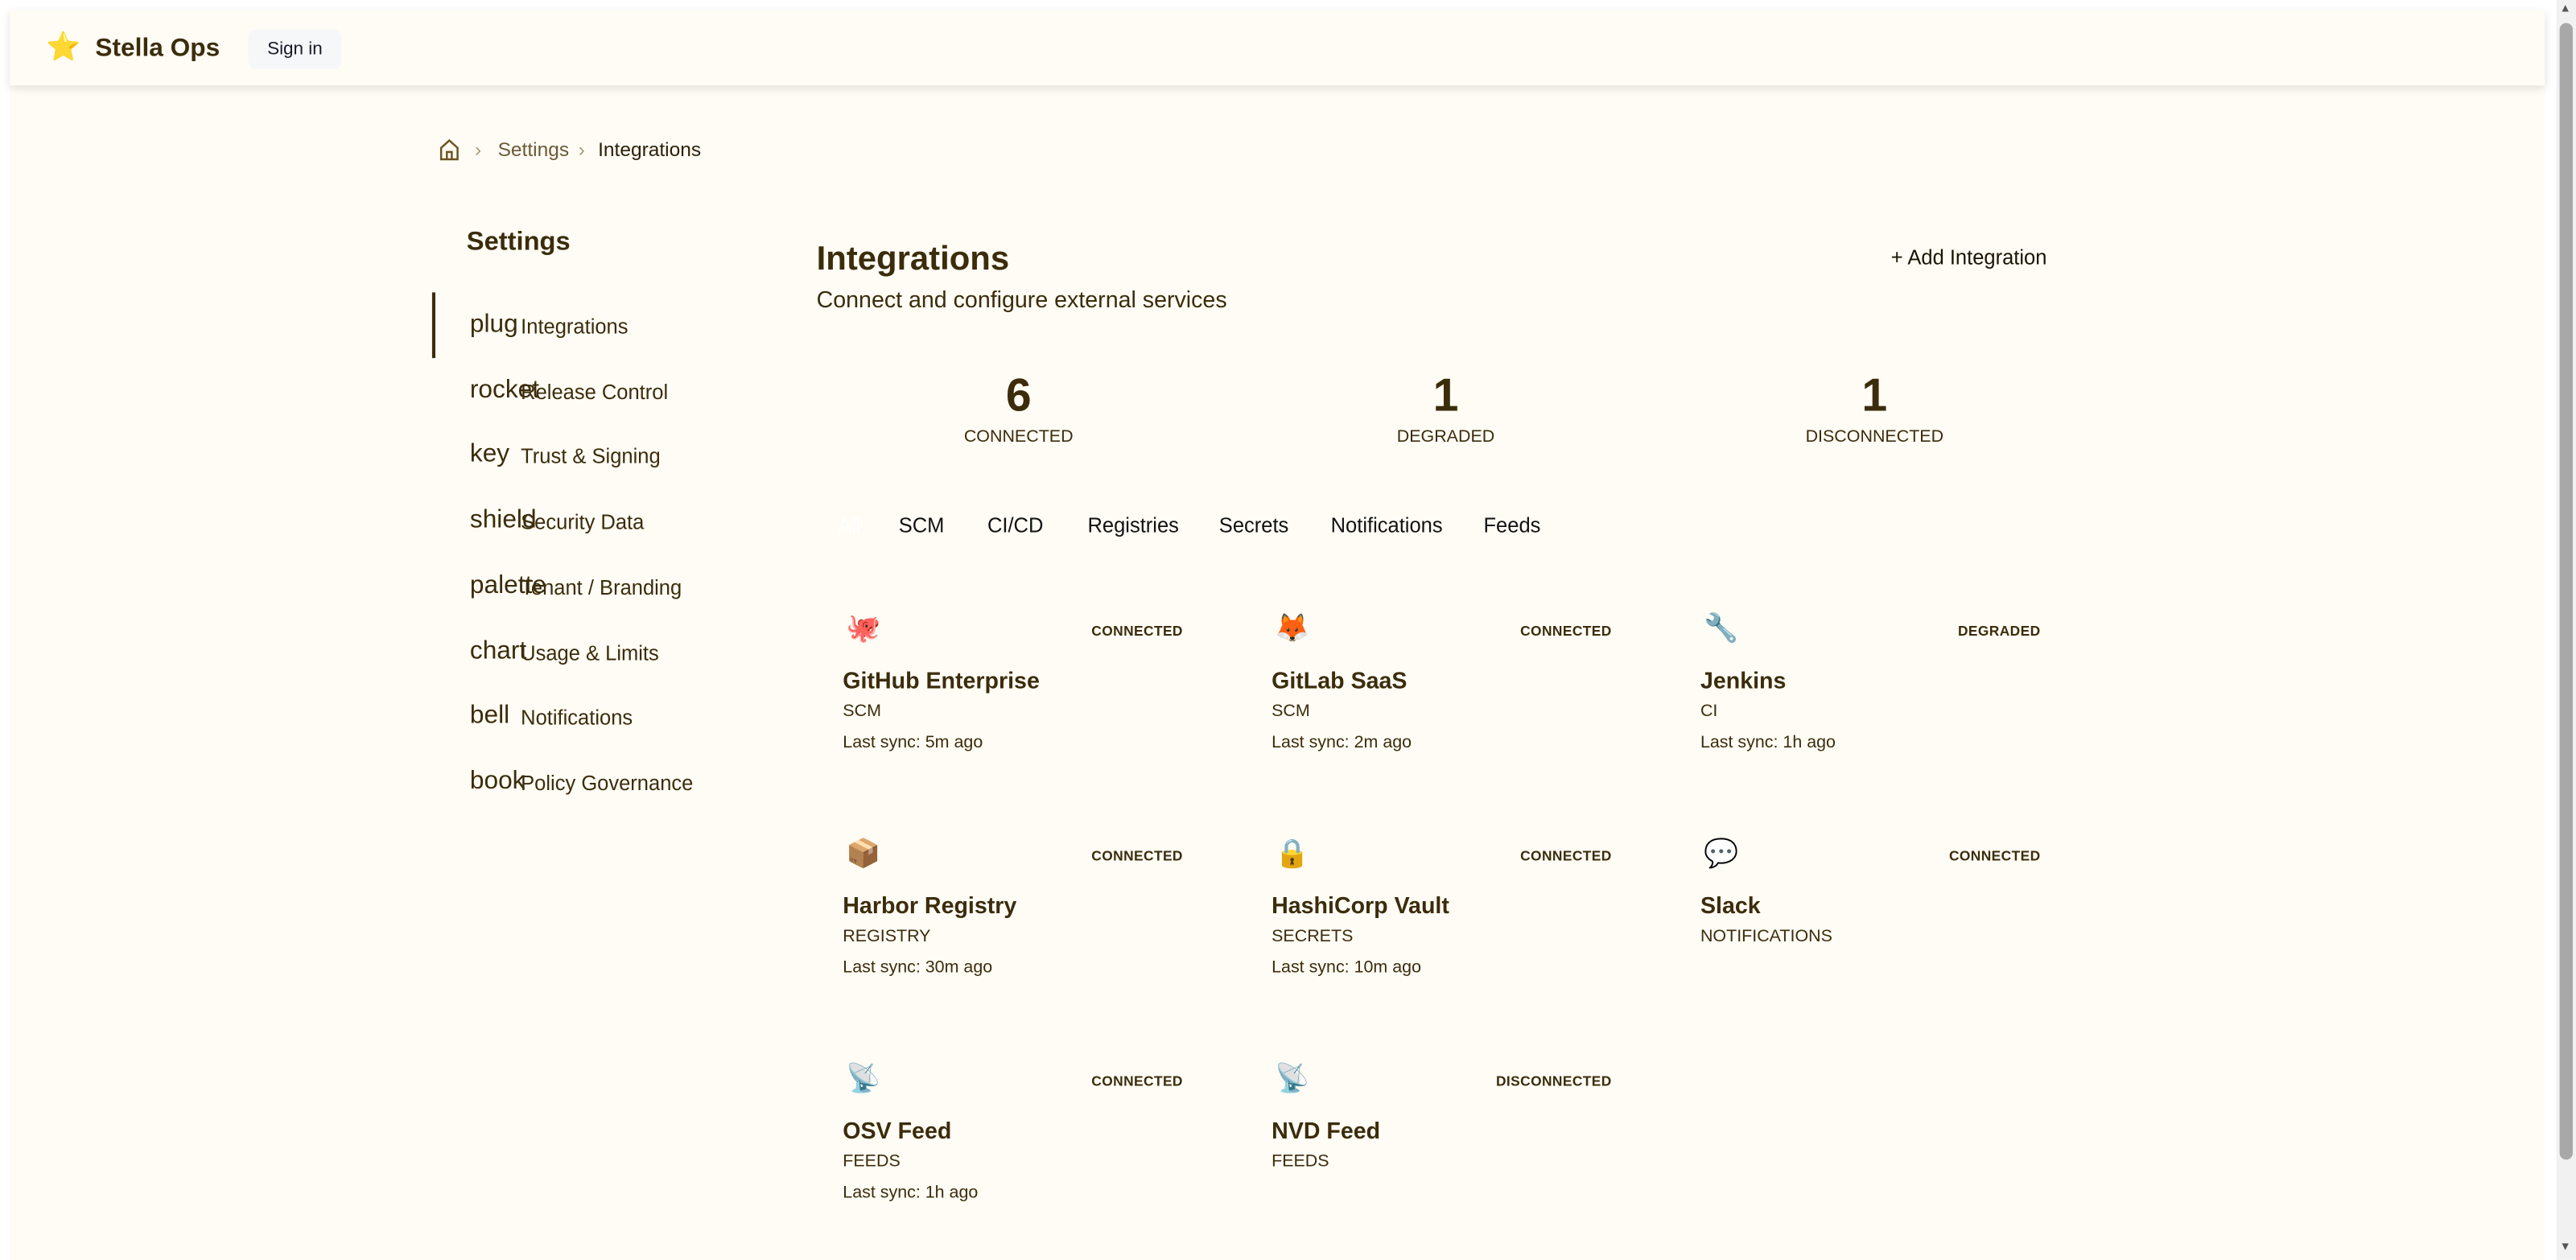  Describe the element at coordinates (1386, 525) in the screenshot. I see `tab-notifications: Notifications` at that location.